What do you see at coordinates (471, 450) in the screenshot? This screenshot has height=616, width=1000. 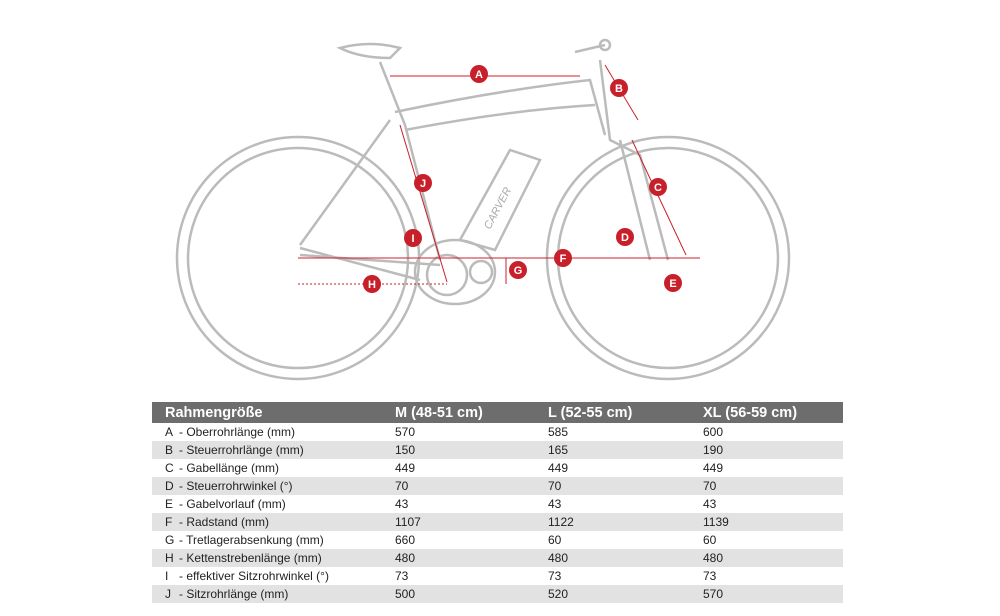 I see `value-m: 150` at bounding box center [471, 450].